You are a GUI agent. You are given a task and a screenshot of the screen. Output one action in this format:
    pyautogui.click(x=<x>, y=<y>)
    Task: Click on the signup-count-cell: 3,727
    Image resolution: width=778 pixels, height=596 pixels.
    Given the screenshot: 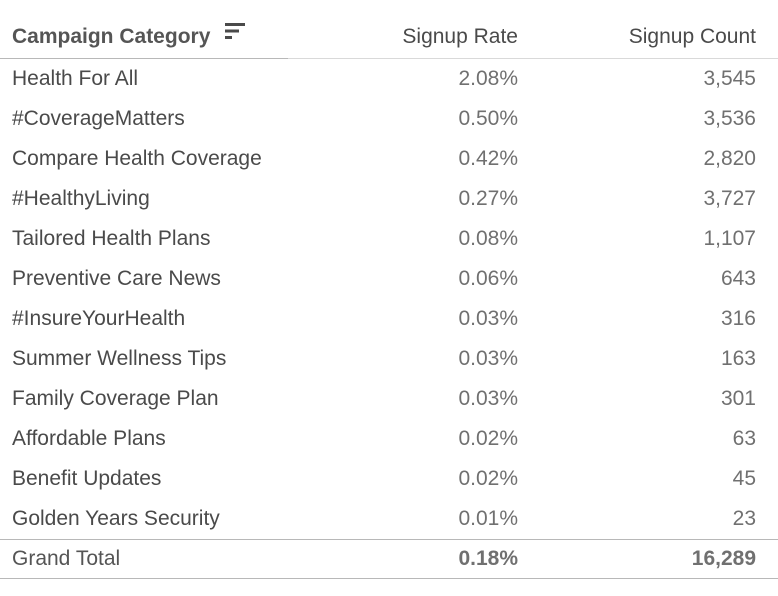 What is the action you would take?
    pyautogui.click(x=729, y=199)
    